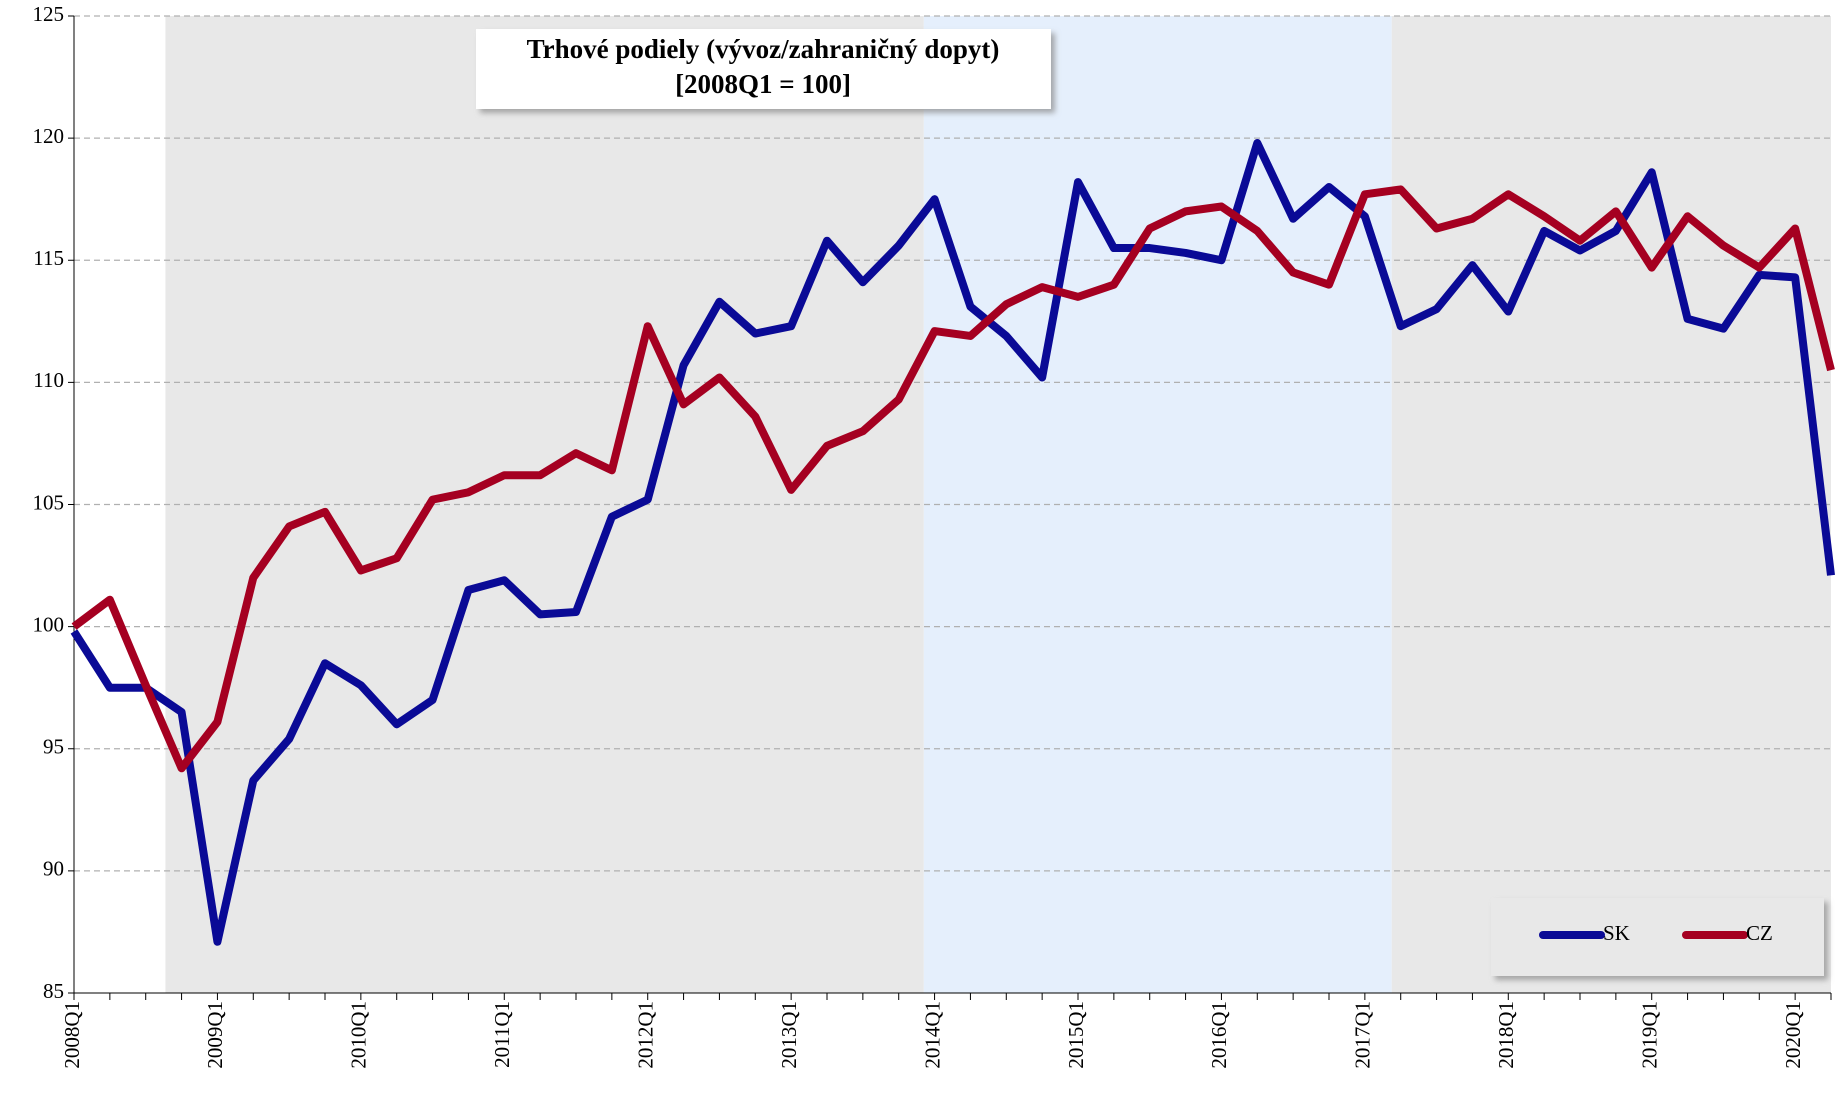 The image size is (1837, 1098). What do you see at coordinates (49, 136) in the screenshot?
I see `y-tick-label: 120` at bounding box center [49, 136].